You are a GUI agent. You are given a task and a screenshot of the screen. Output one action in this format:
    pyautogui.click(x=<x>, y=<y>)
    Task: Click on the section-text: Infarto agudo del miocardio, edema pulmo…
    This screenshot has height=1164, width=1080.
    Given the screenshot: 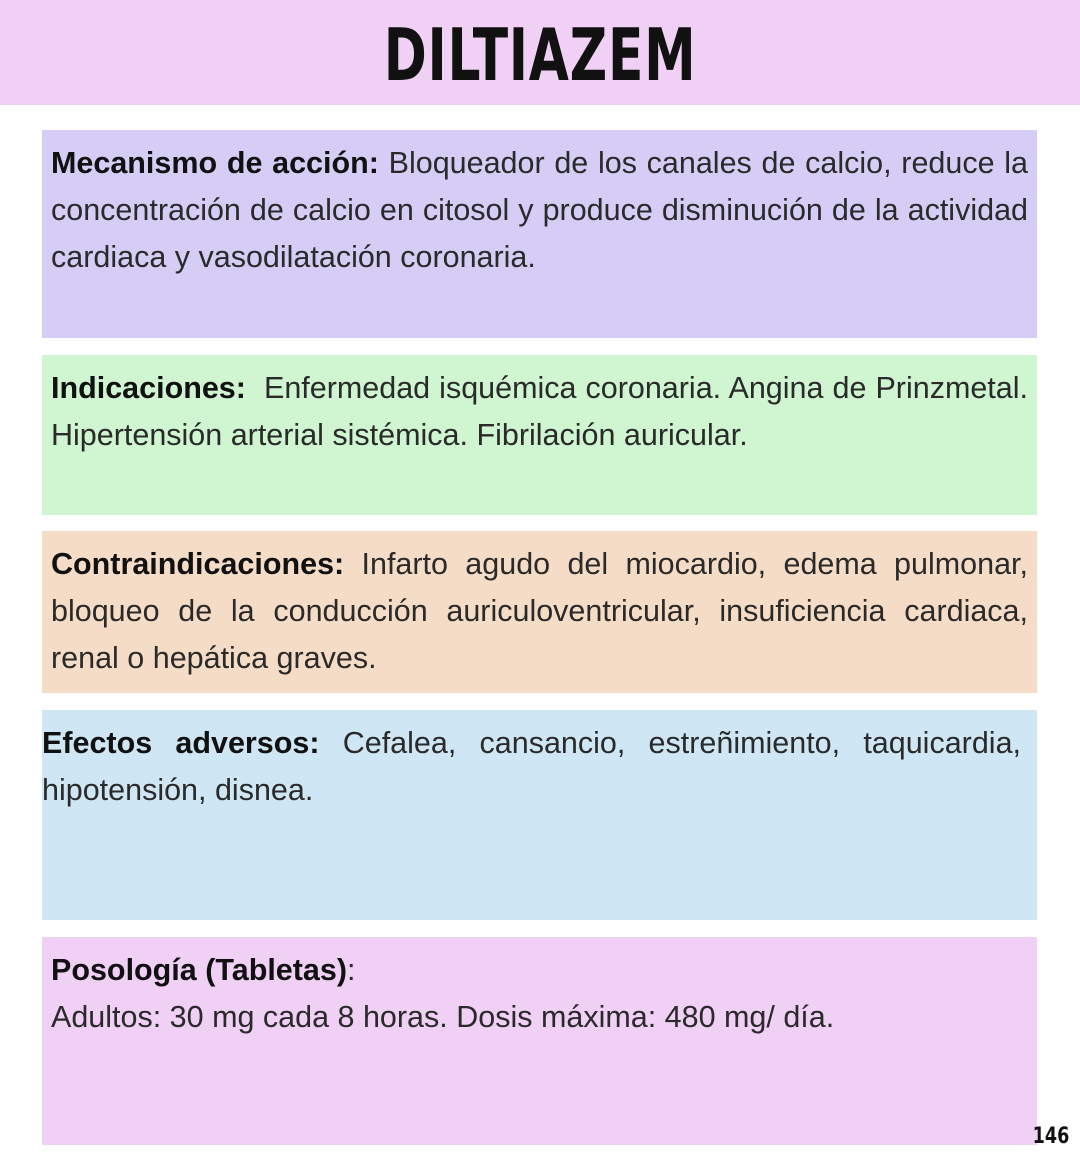 What is the action you would take?
    pyautogui.click(x=539, y=611)
    